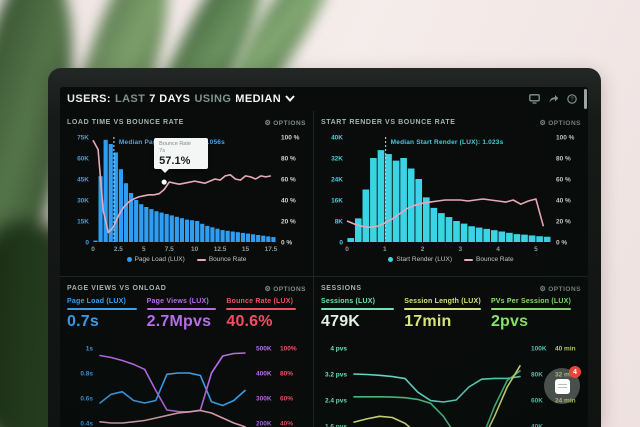 The height and width of the screenshot is (427, 640). I want to click on left-axis-tick: 0.8s, so click(86, 374).